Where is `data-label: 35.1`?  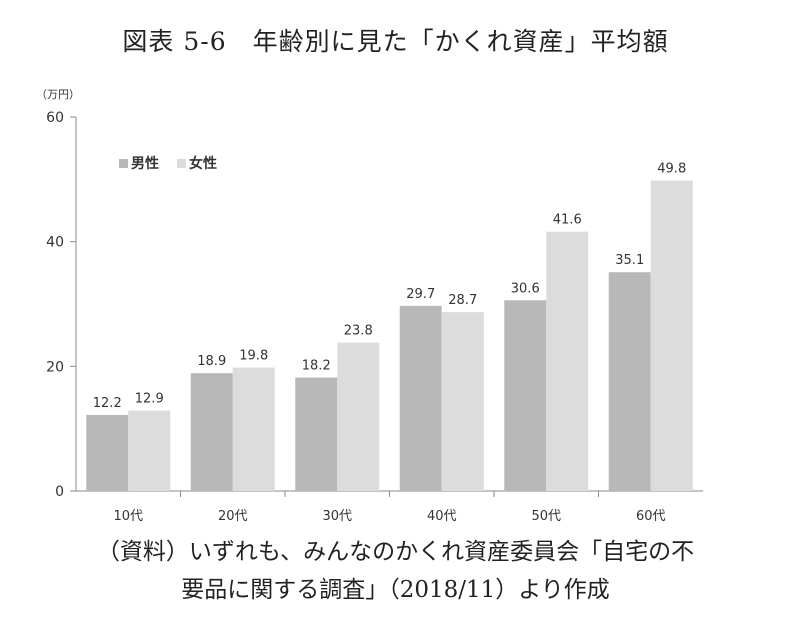
data-label: 35.1 is located at coordinates (629, 260).